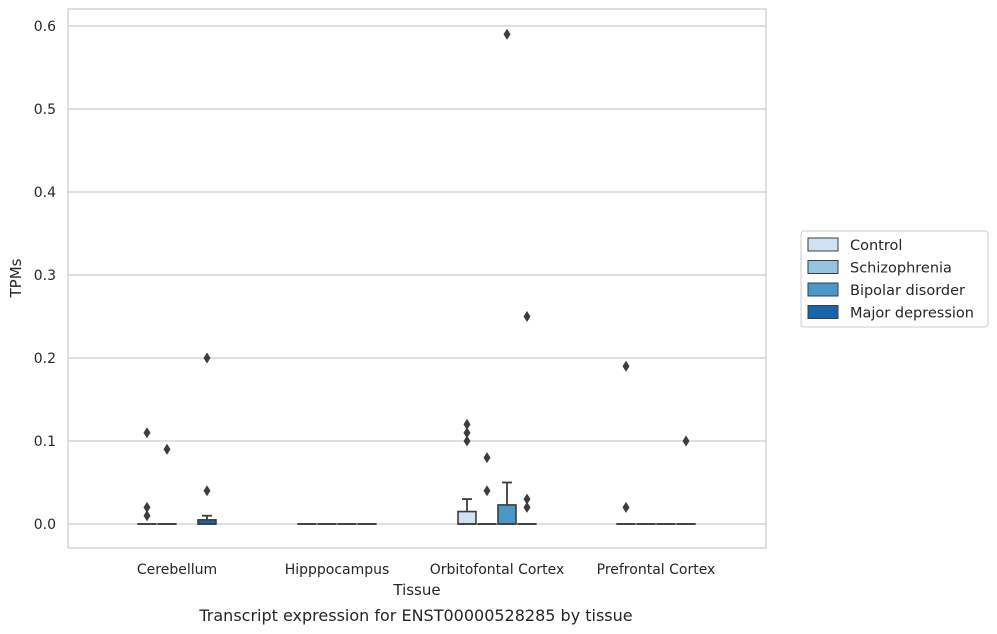 This screenshot has width=997, height=634. What do you see at coordinates (656, 570) in the screenshot?
I see `x-tick-label: Prefrontal Cortex` at bounding box center [656, 570].